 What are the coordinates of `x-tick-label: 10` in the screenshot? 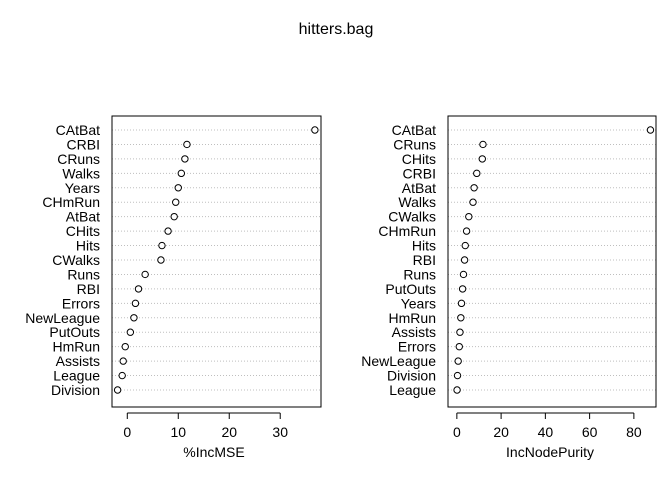 It's located at (178, 432).